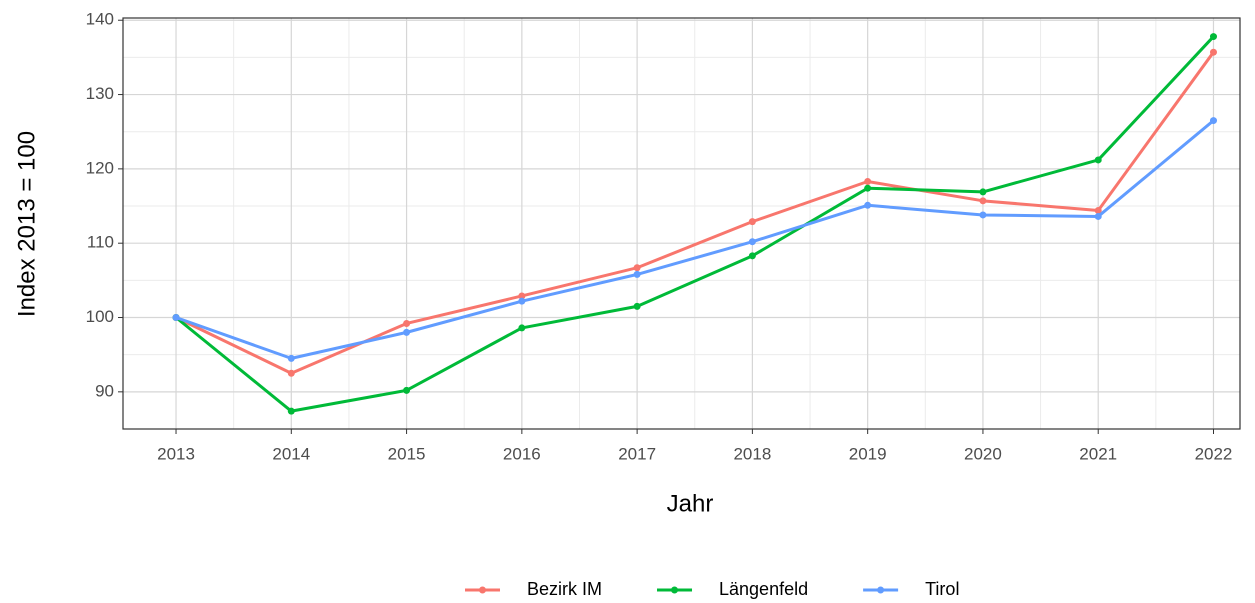  What do you see at coordinates (712, 589) in the screenshot?
I see `legend: Bezirk IM Längenfeld Tirol` at bounding box center [712, 589].